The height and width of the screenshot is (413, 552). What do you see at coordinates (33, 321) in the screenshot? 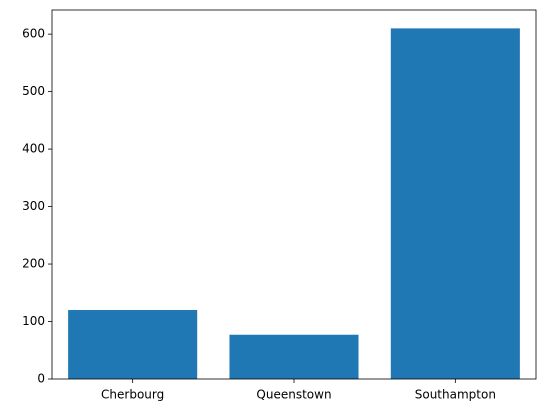
I see `y-tick-label: 100` at bounding box center [33, 321].